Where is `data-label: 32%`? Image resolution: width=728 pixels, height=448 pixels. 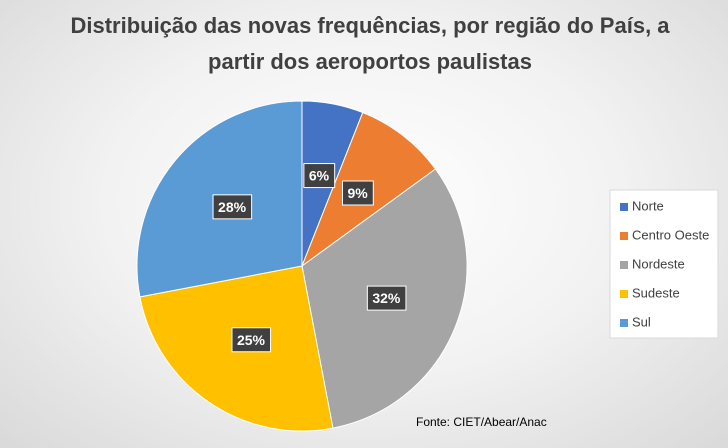 data-label: 32% is located at coordinates (386, 298).